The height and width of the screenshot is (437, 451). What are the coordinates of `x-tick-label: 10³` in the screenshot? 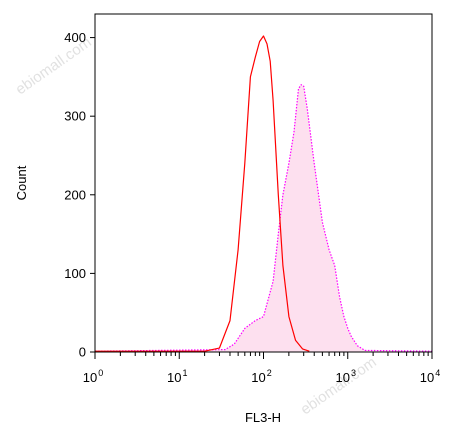 It's located at (346, 376).